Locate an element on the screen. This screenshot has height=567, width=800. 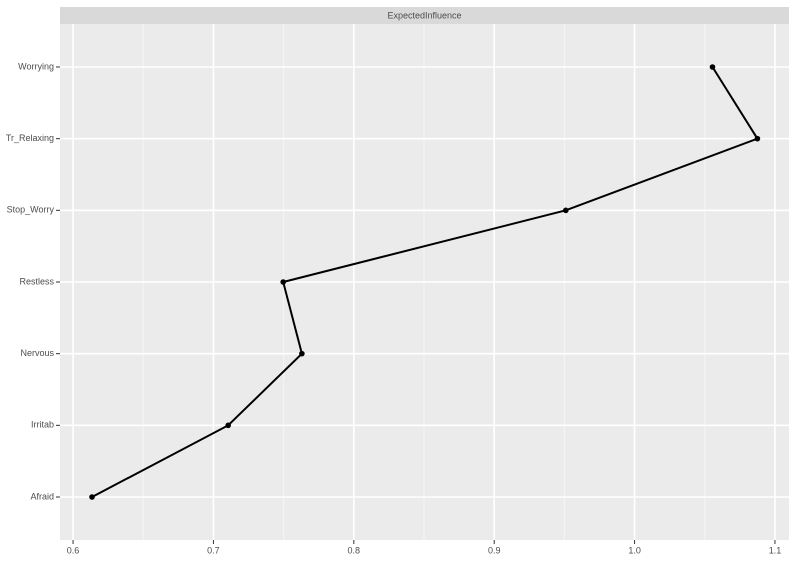
y-tick-label: Afraid is located at coordinates (42, 496).